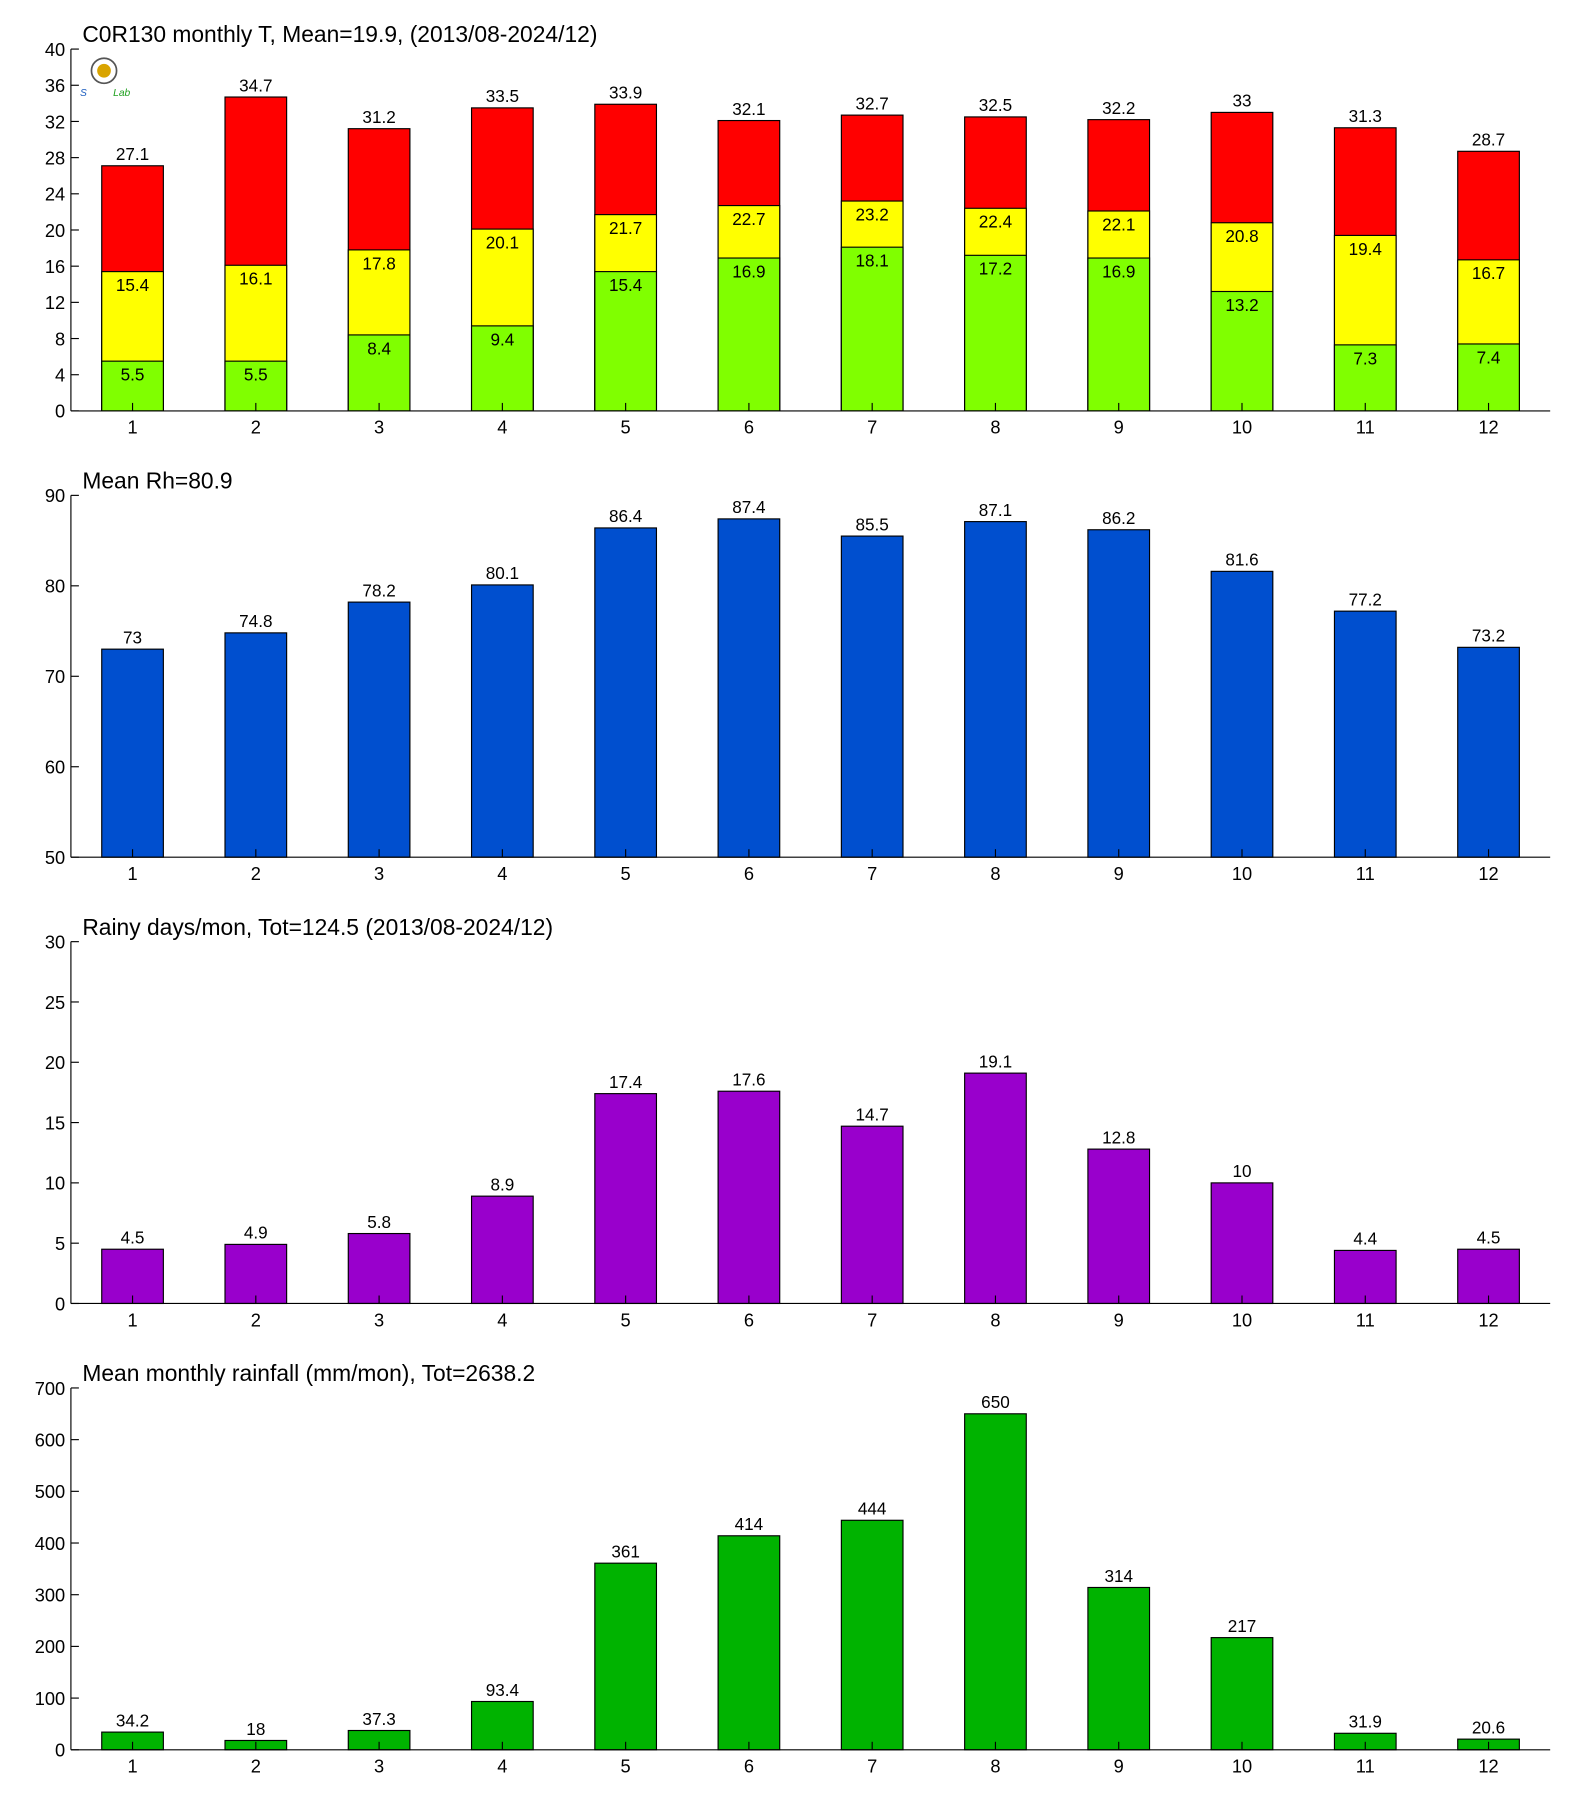 This screenshot has width=1580, height=1800. Describe the element at coordinates (1365, 599) in the screenshot. I see `value-label: 77.2` at that location.